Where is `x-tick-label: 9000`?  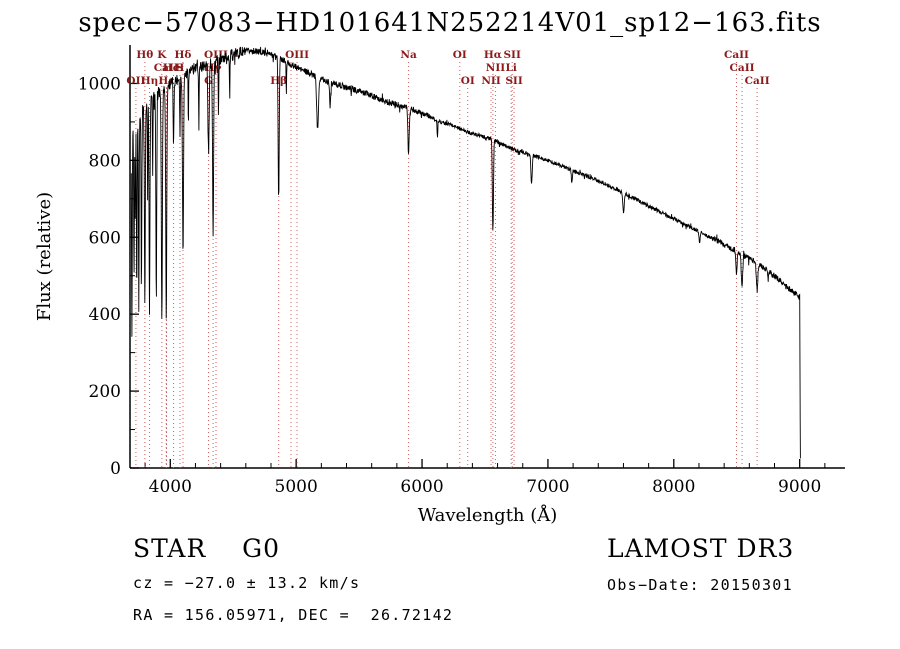
x-tick-label: 9000 is located at coordinates (799, 487).